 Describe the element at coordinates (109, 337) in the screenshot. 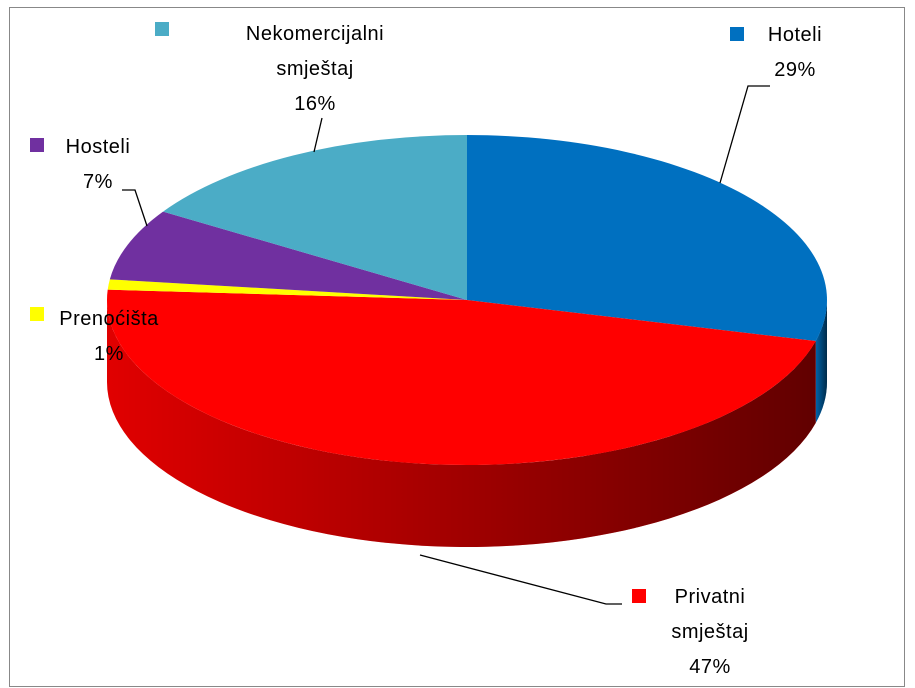

I see `data-label: Prenoćišta 1%` at that location.